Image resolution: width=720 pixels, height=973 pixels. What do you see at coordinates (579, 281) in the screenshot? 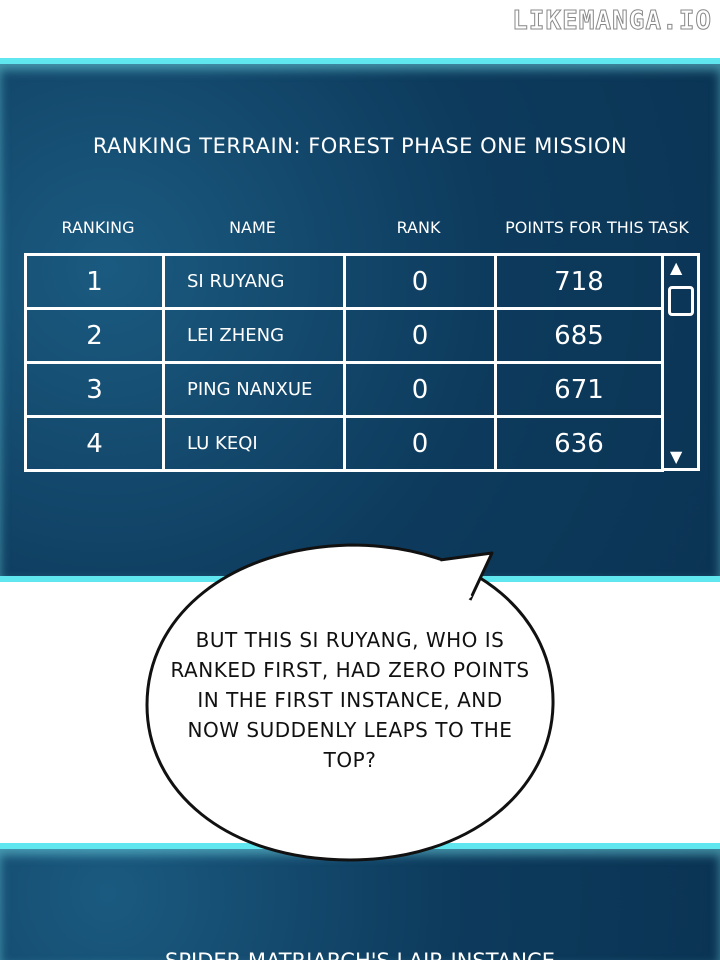
I see `cell-points: 718` at bounding box center [579, 281].